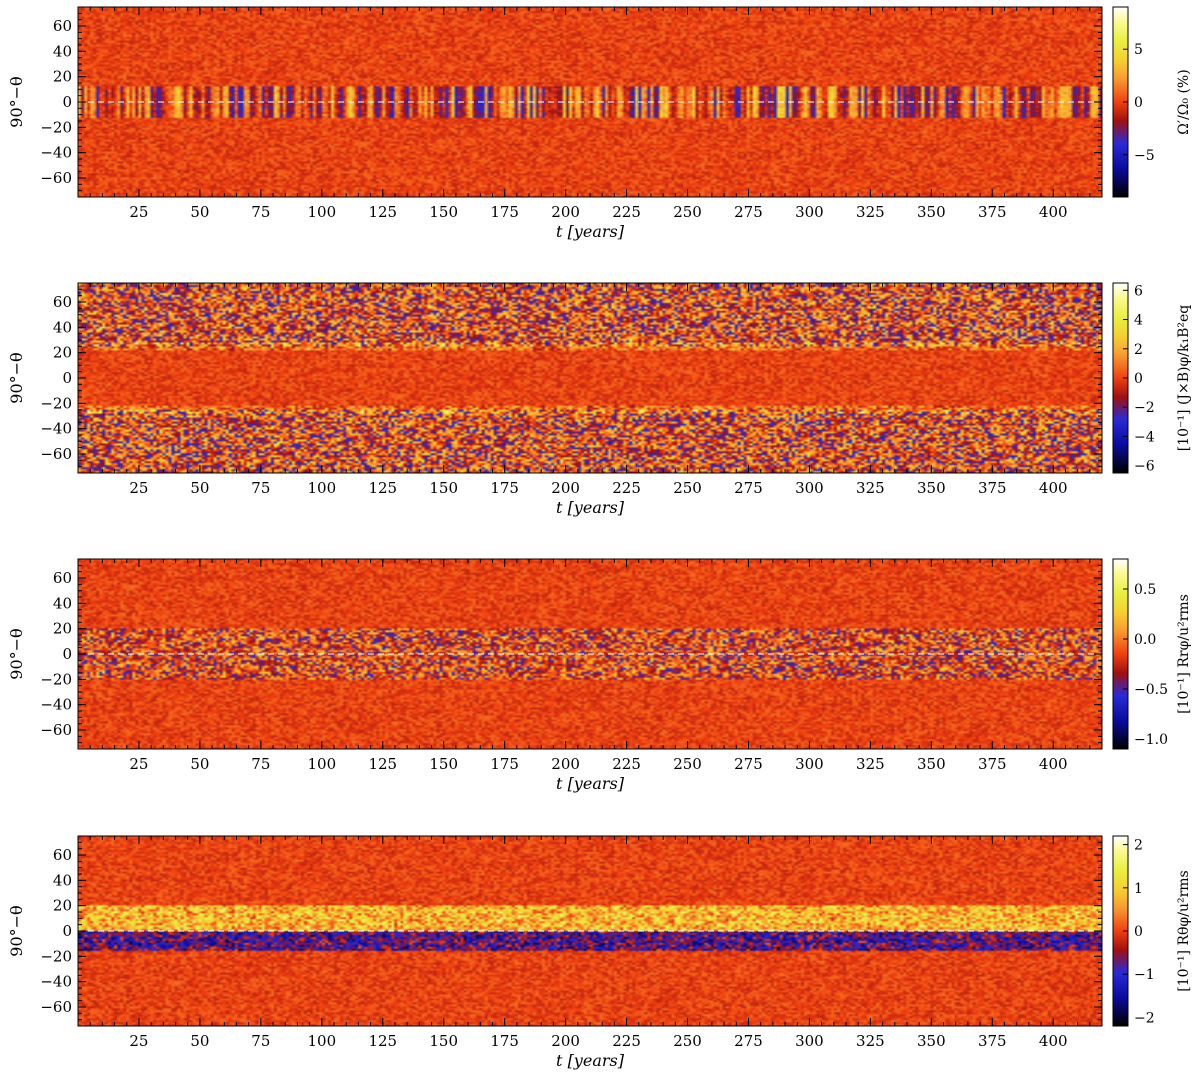 The width and height of the screenshot is (1200, 1084). What do you see at coordinates (1144, 467) in the screenshot?
I see `colorbar-tick-label: −6` at bounding box center [1144, 467].